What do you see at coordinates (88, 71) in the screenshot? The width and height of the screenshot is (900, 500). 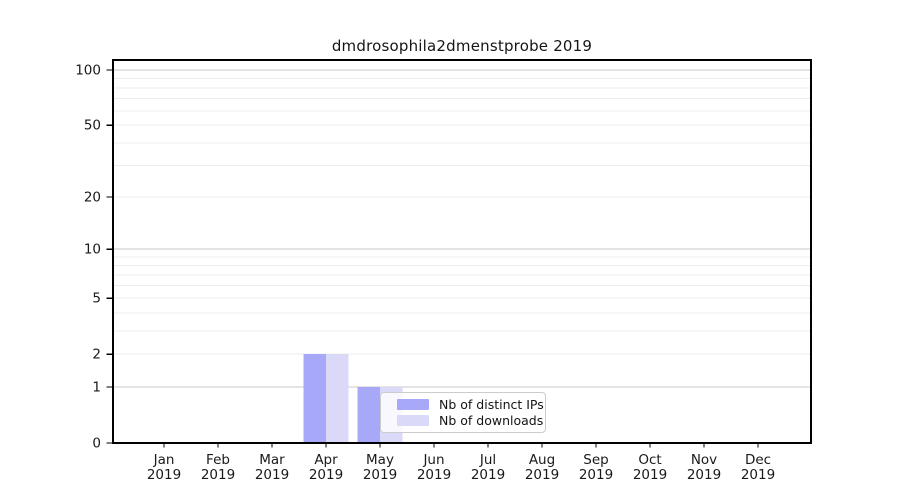 I see `y-tick-label: 100` at bounding box center [88, 71].